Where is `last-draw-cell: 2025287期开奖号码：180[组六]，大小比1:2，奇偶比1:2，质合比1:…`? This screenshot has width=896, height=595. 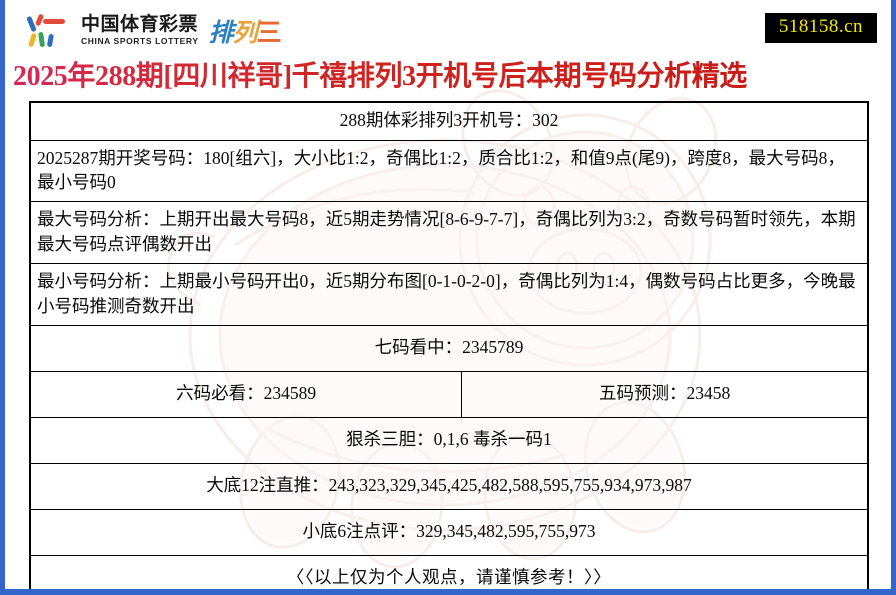
last-draw-cell: 2025287期开奖号码：180[组六]，大小比1:2，奇偶比1:2，质合比1:… is located at coordinates (449, 171).